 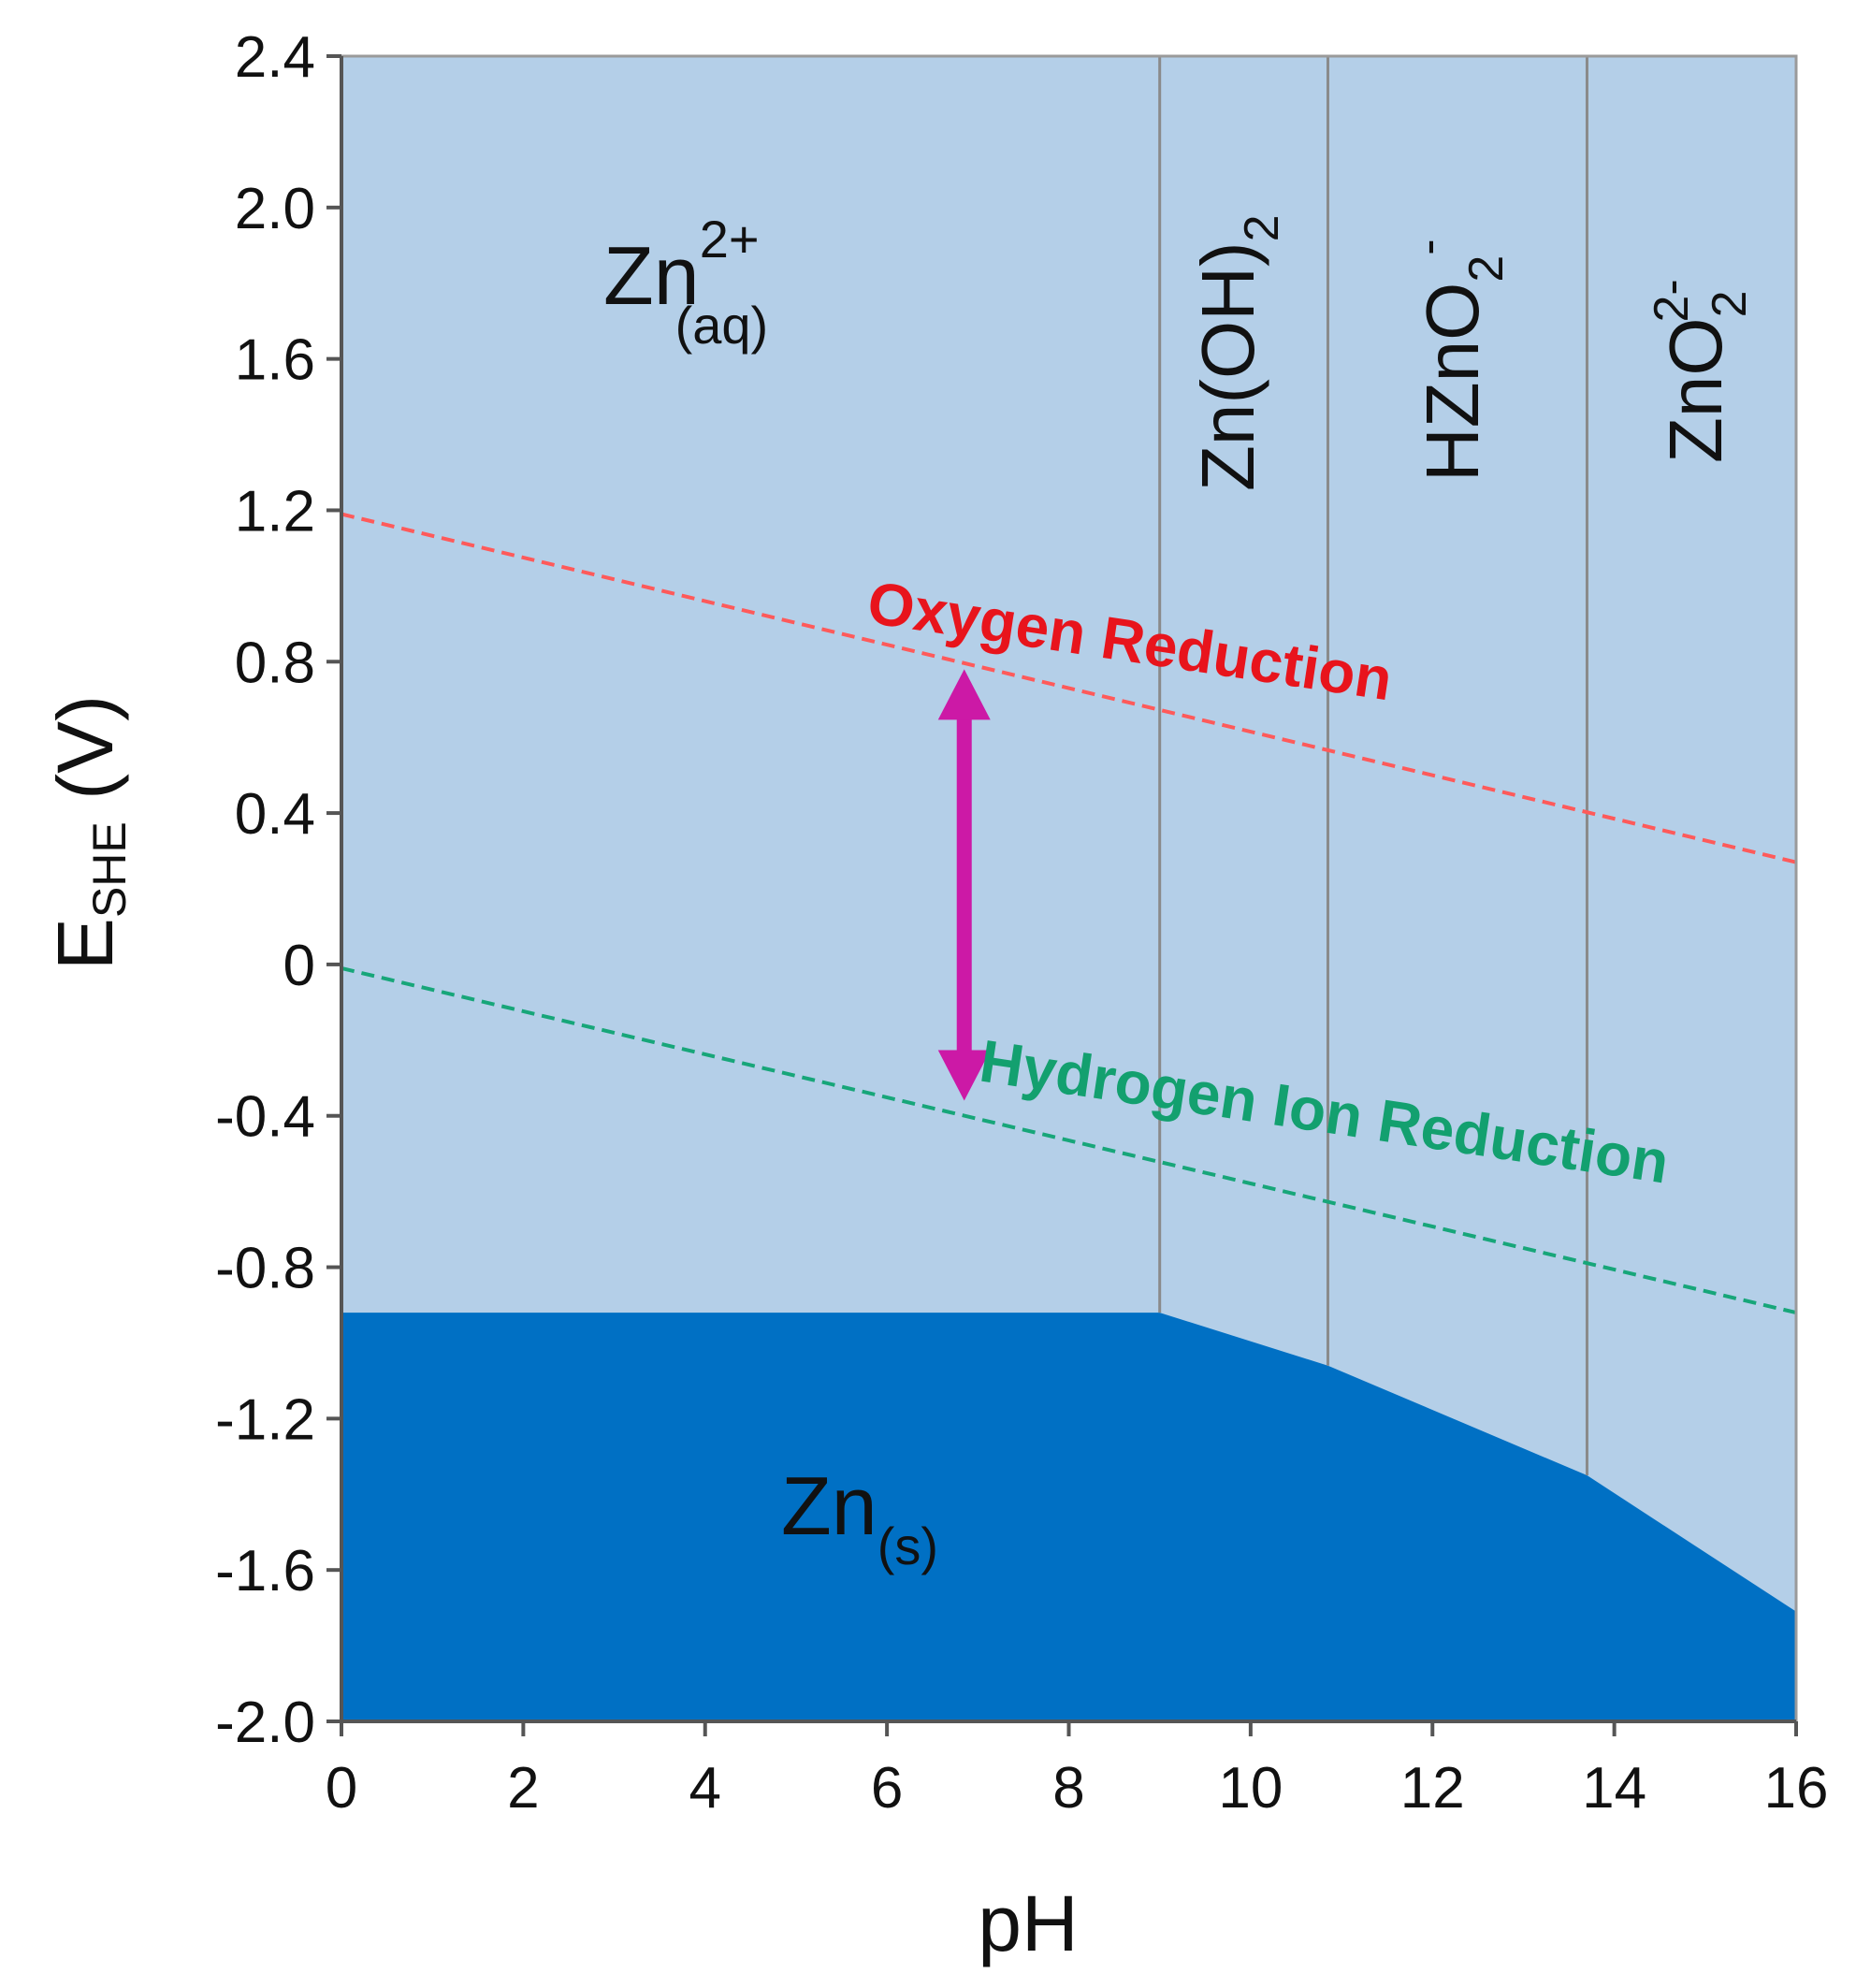 I want to click on arrow-head-up, so click(x=964, y=694).